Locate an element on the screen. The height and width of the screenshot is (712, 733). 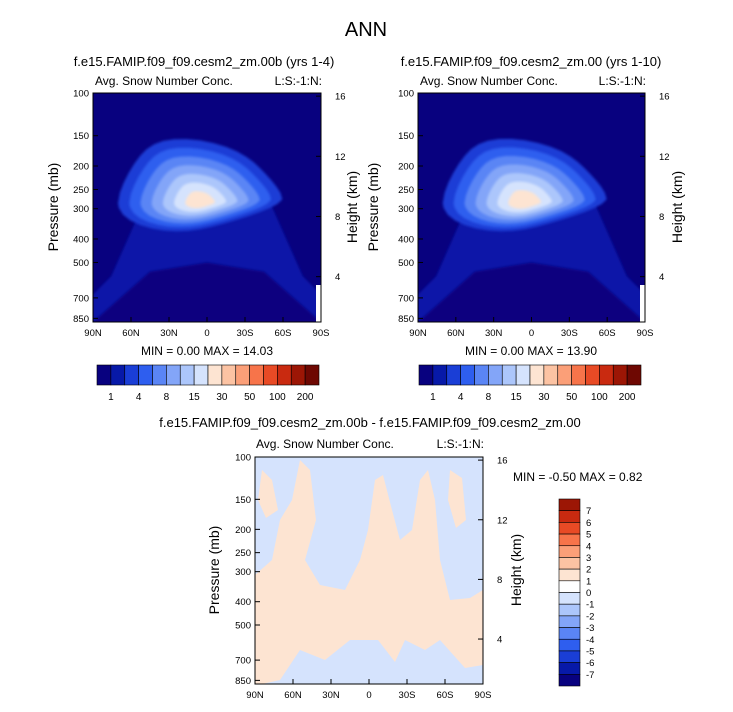
panel-2-left-label: Avg. Snow Number Conc. is located at coordinates (489, 81).